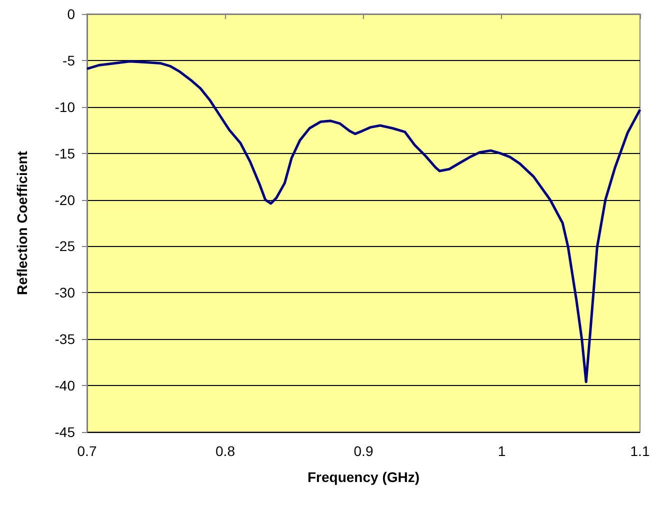 The width and height of the screenshot is (657, 513). I want to click on y-tick-label: -15, so click(65, 153).